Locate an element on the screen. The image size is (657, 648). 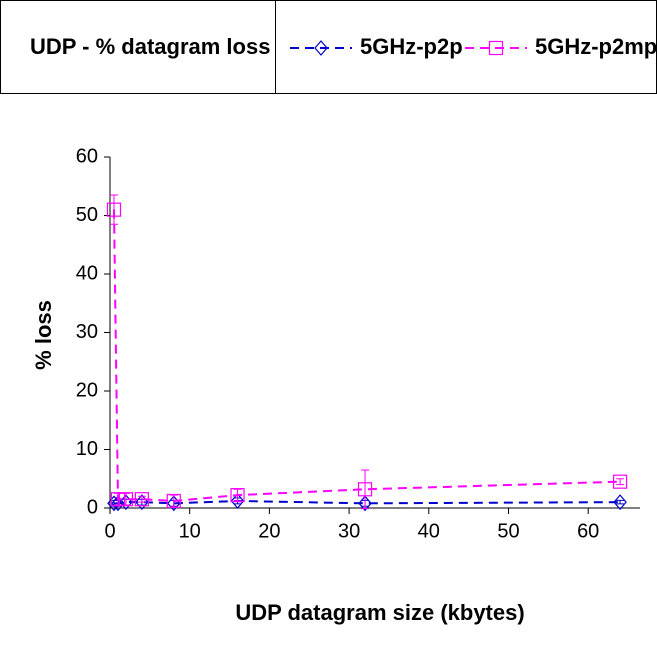
series-line is located at coordinates (367, 502).